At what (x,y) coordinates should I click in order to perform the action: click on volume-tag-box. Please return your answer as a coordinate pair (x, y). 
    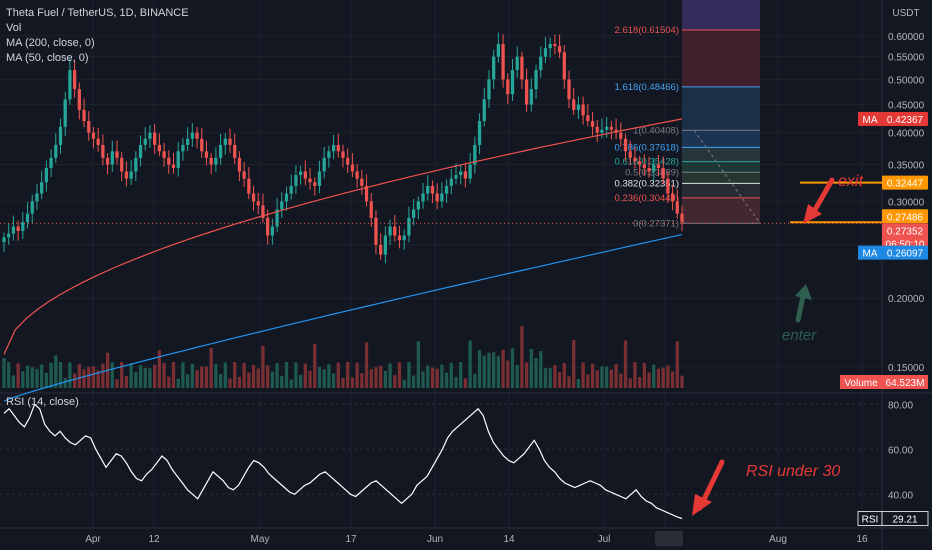
    Looking at the image, I should click on (861, 382).